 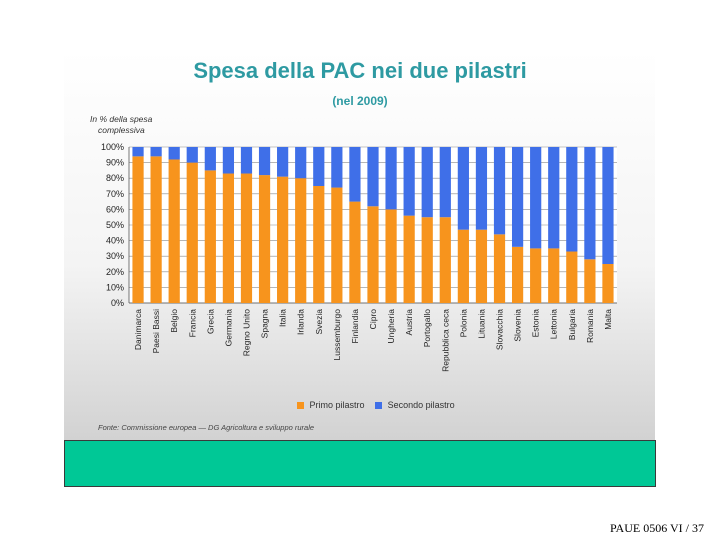 I want to click on x-tick-label: Romania, so click(x=590, y=326).